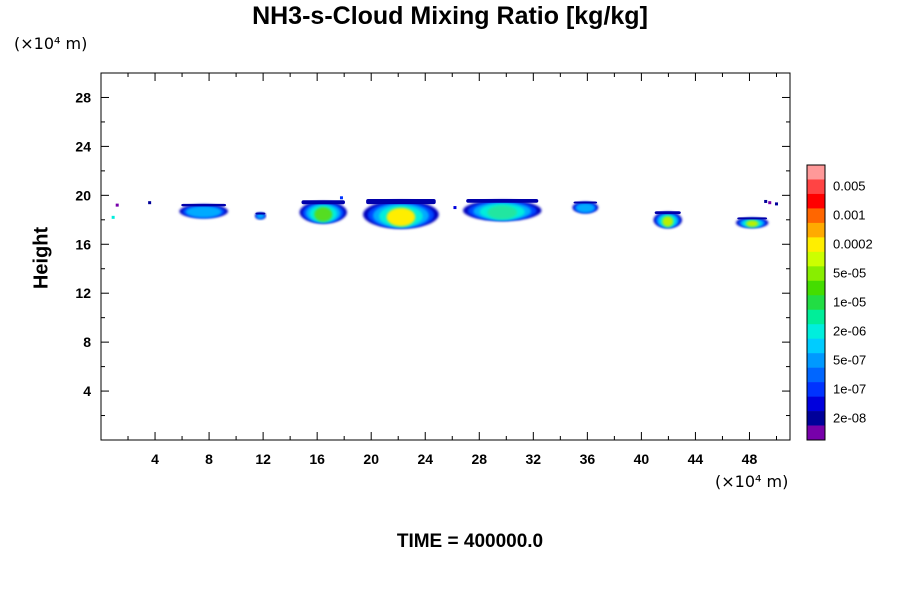  What do you see at coordinates (849, 186) in the screenshot?
I see `colorbar-label: 0.005` at bounding box center [849, 186].